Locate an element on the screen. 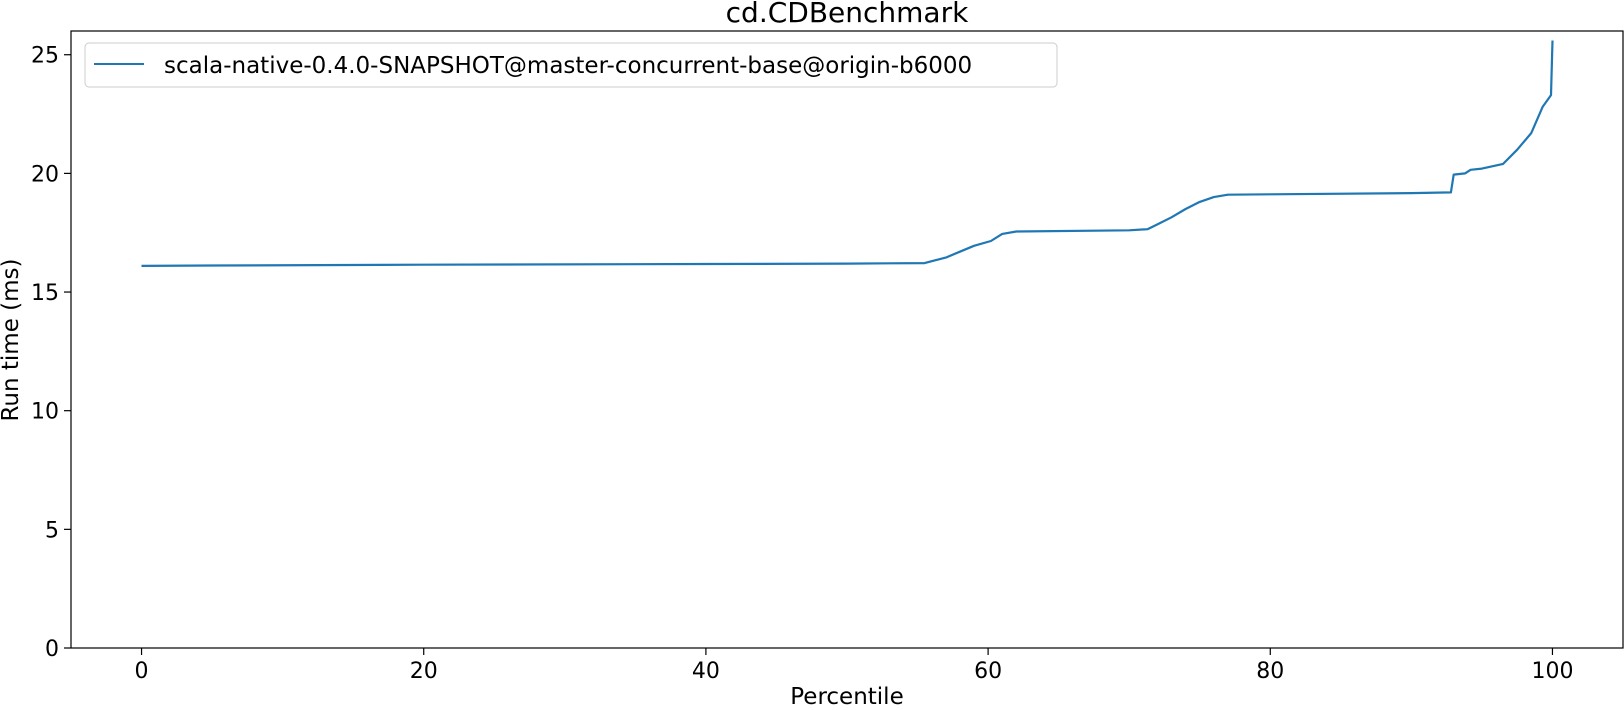 The width and height of the screenshot is (1624, 710). y-tick-label: 25 is located at coordinates (45, 56).